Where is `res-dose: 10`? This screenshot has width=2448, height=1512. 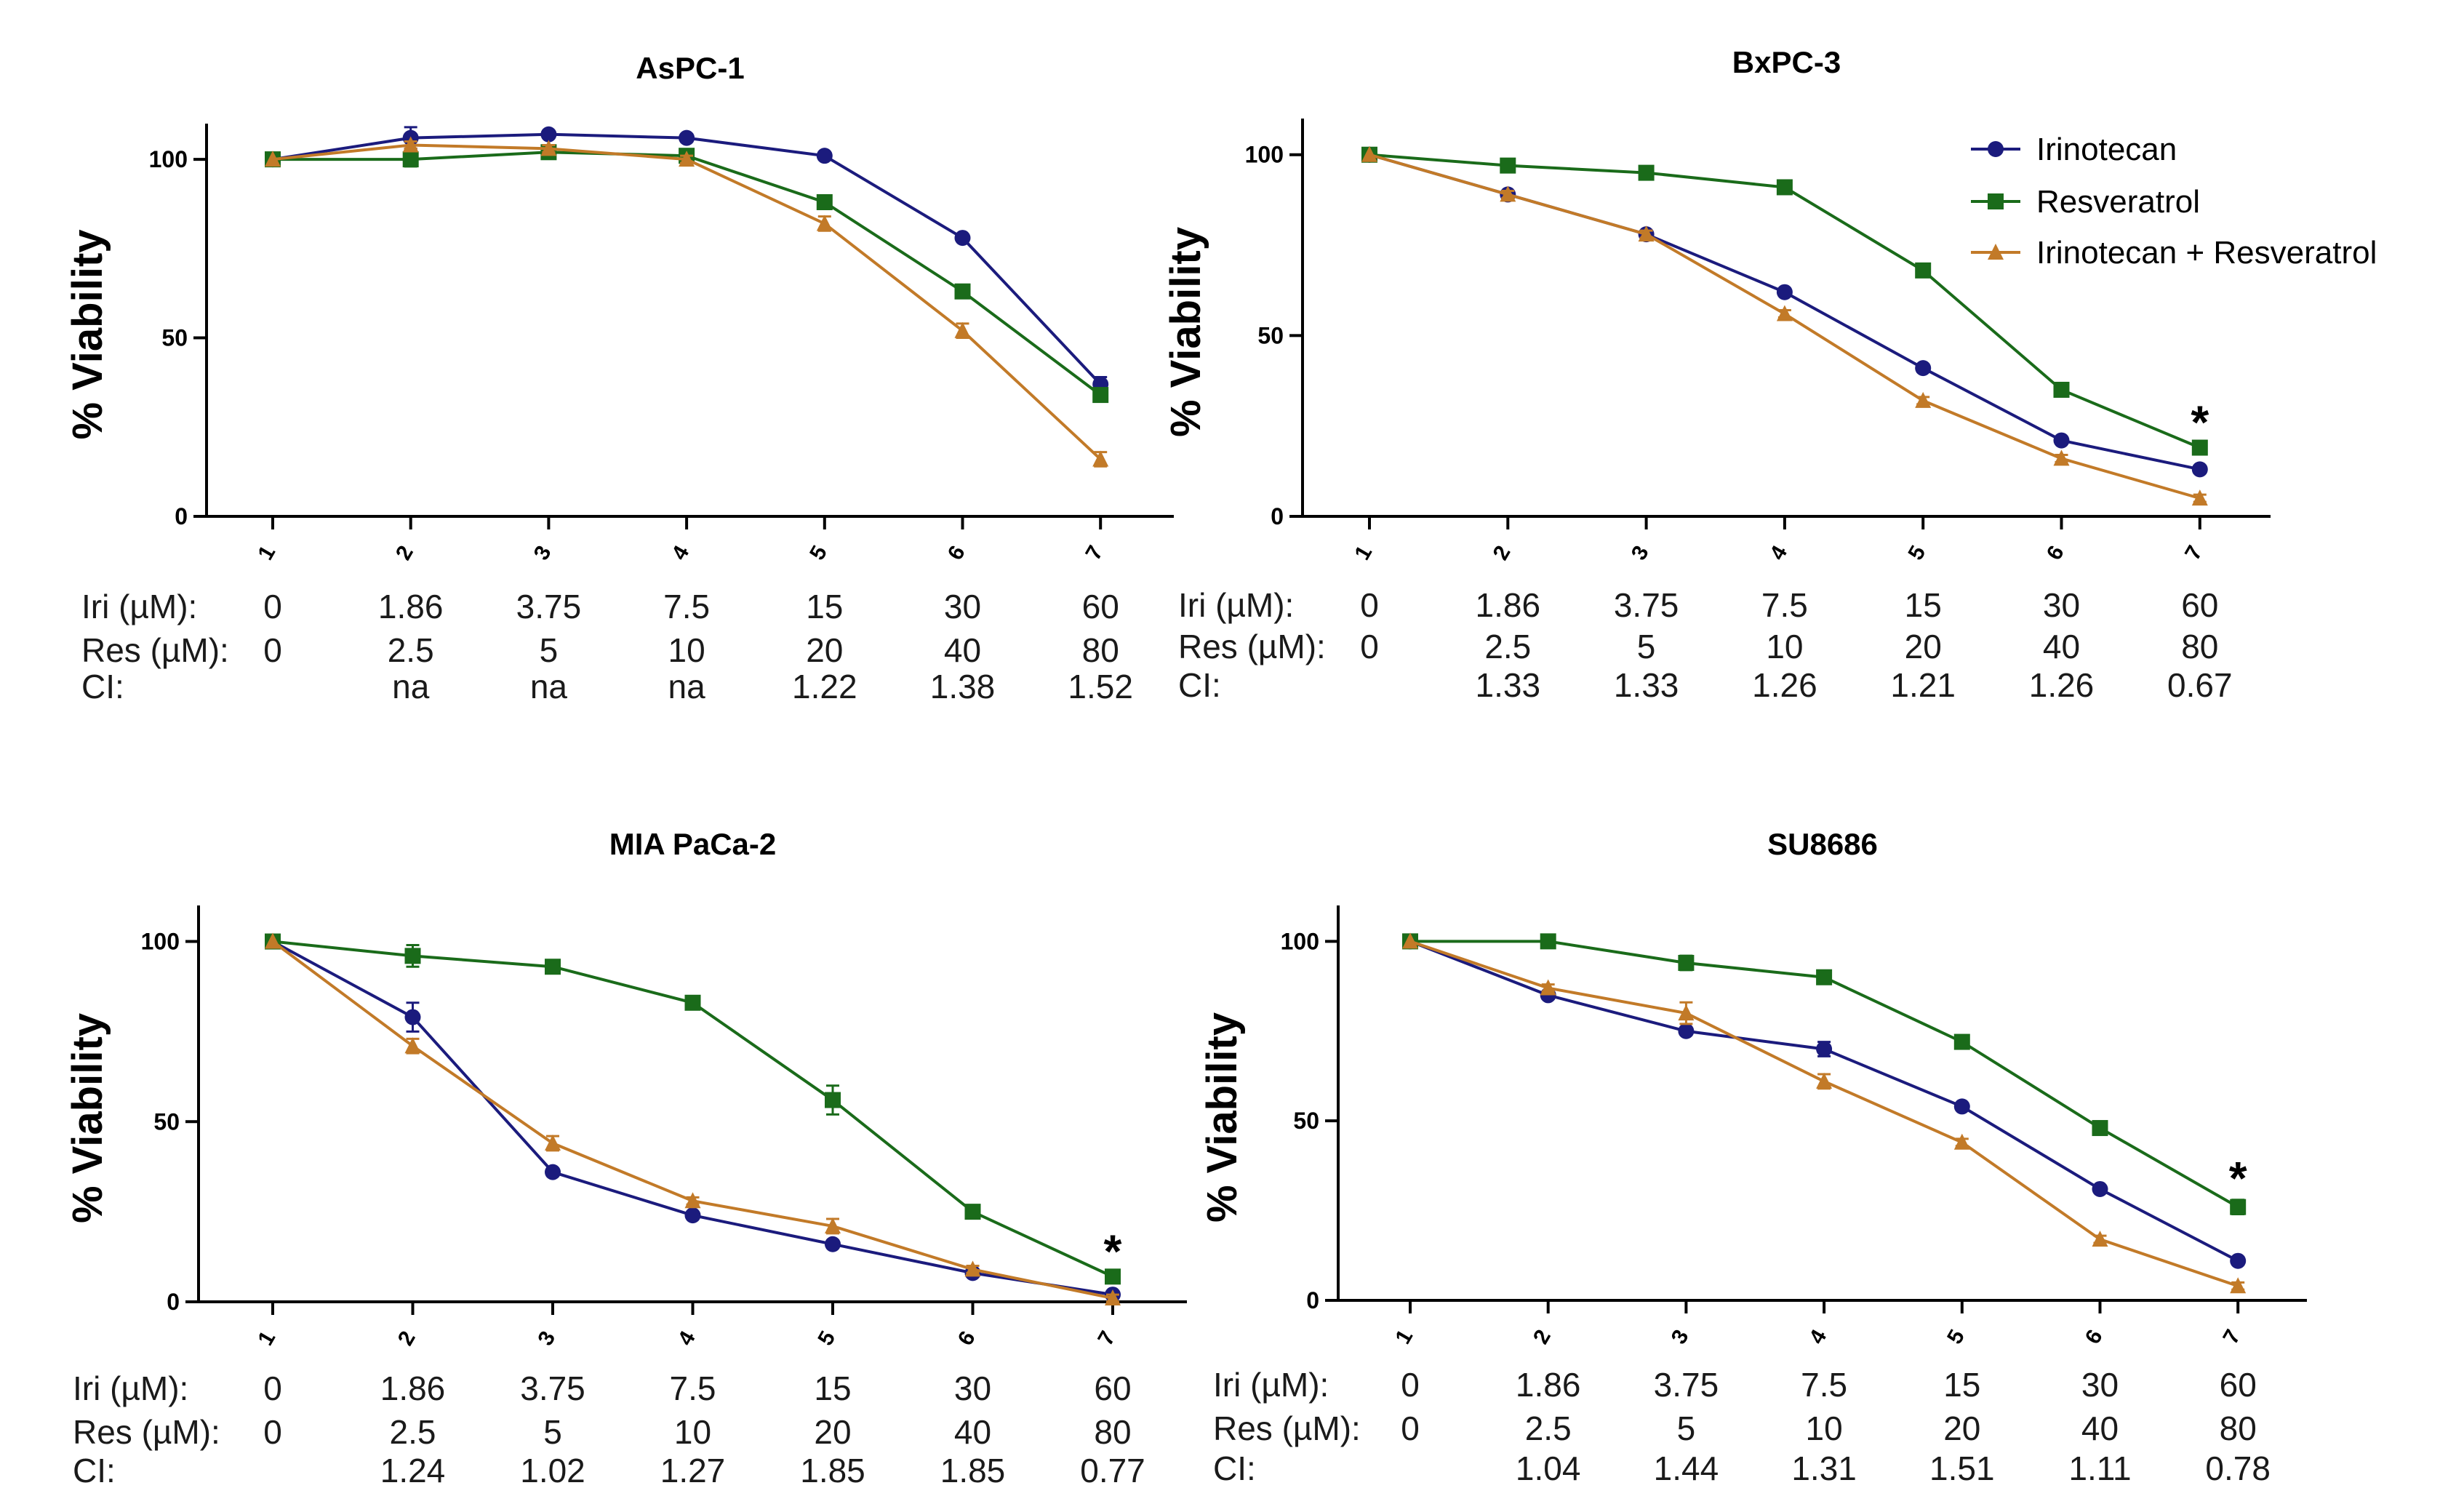 res-dose: 10 is located at coordinates (686, 650).